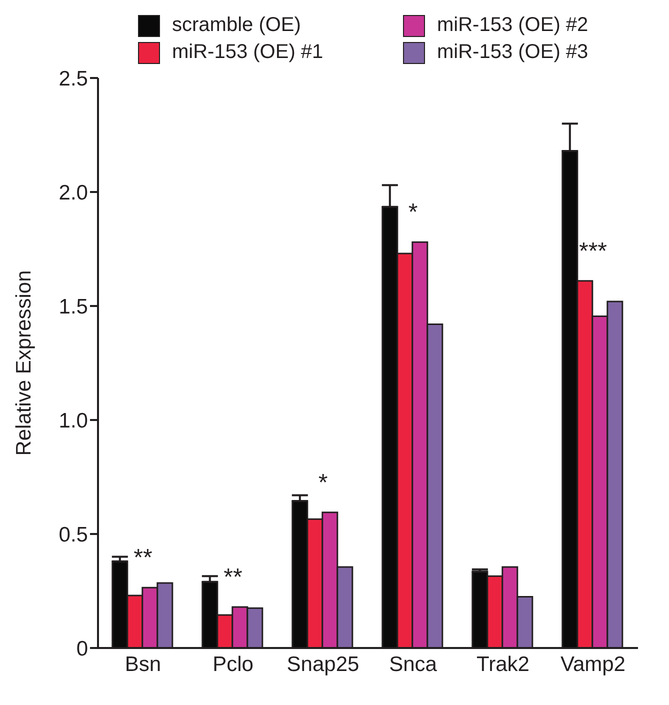 The height and width of the screenshot is (705, 669). Describe the element at coordinates (248, 52) in the screenshot. I see `legend-label: miR-153 (OE) #1` at that location.